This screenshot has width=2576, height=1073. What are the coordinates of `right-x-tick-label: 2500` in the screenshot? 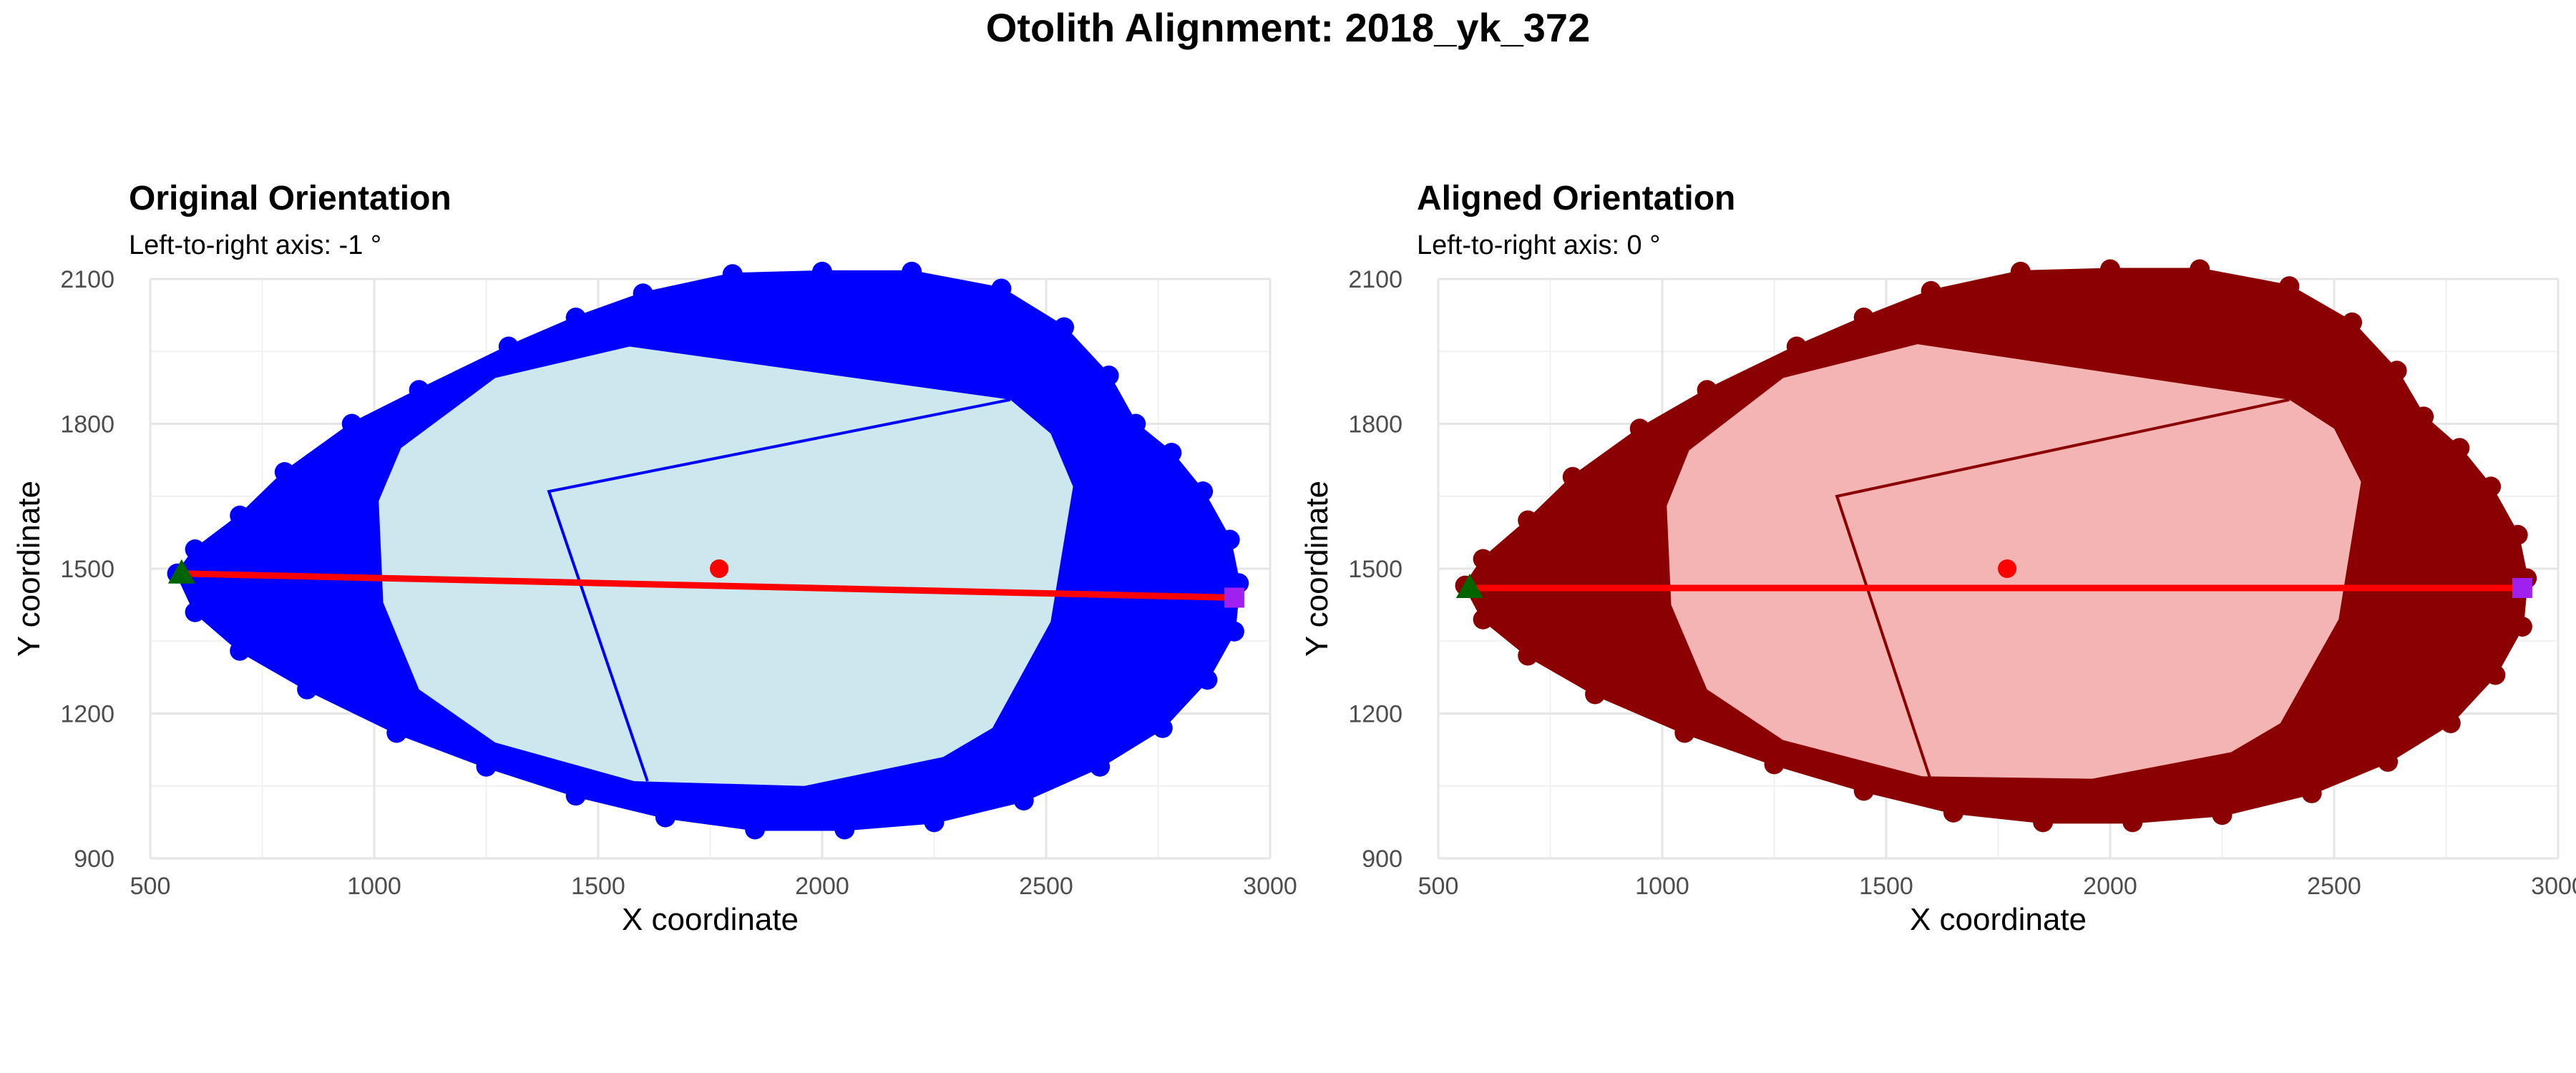 It's located at (2334, 886).